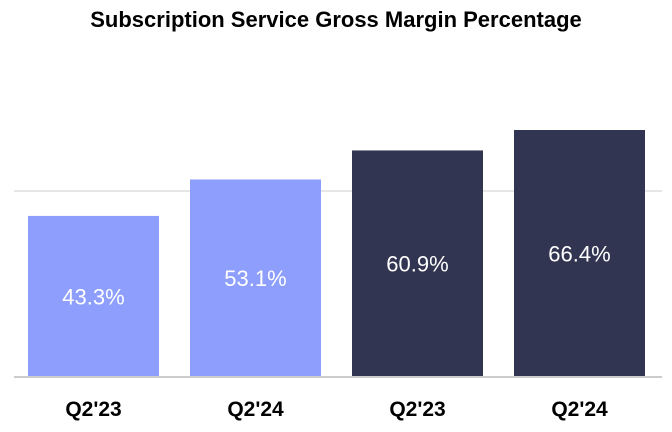 This screenshot has width=672, height=432. I want to click on x-tick-label-1: Q2'23, so click(93, 409).